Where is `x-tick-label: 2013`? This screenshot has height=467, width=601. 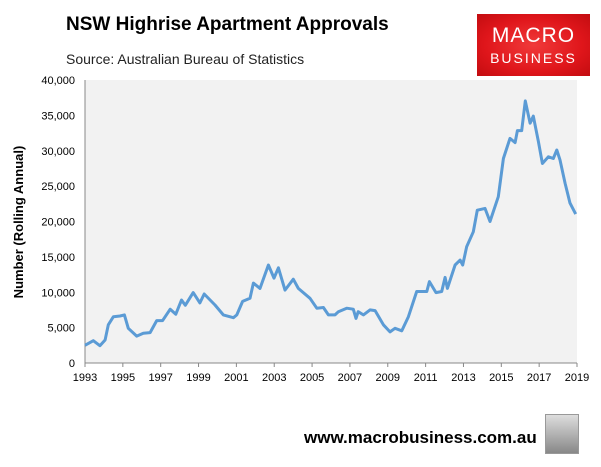
x-tick-label: 2013 is located at coordinates (463, 378).